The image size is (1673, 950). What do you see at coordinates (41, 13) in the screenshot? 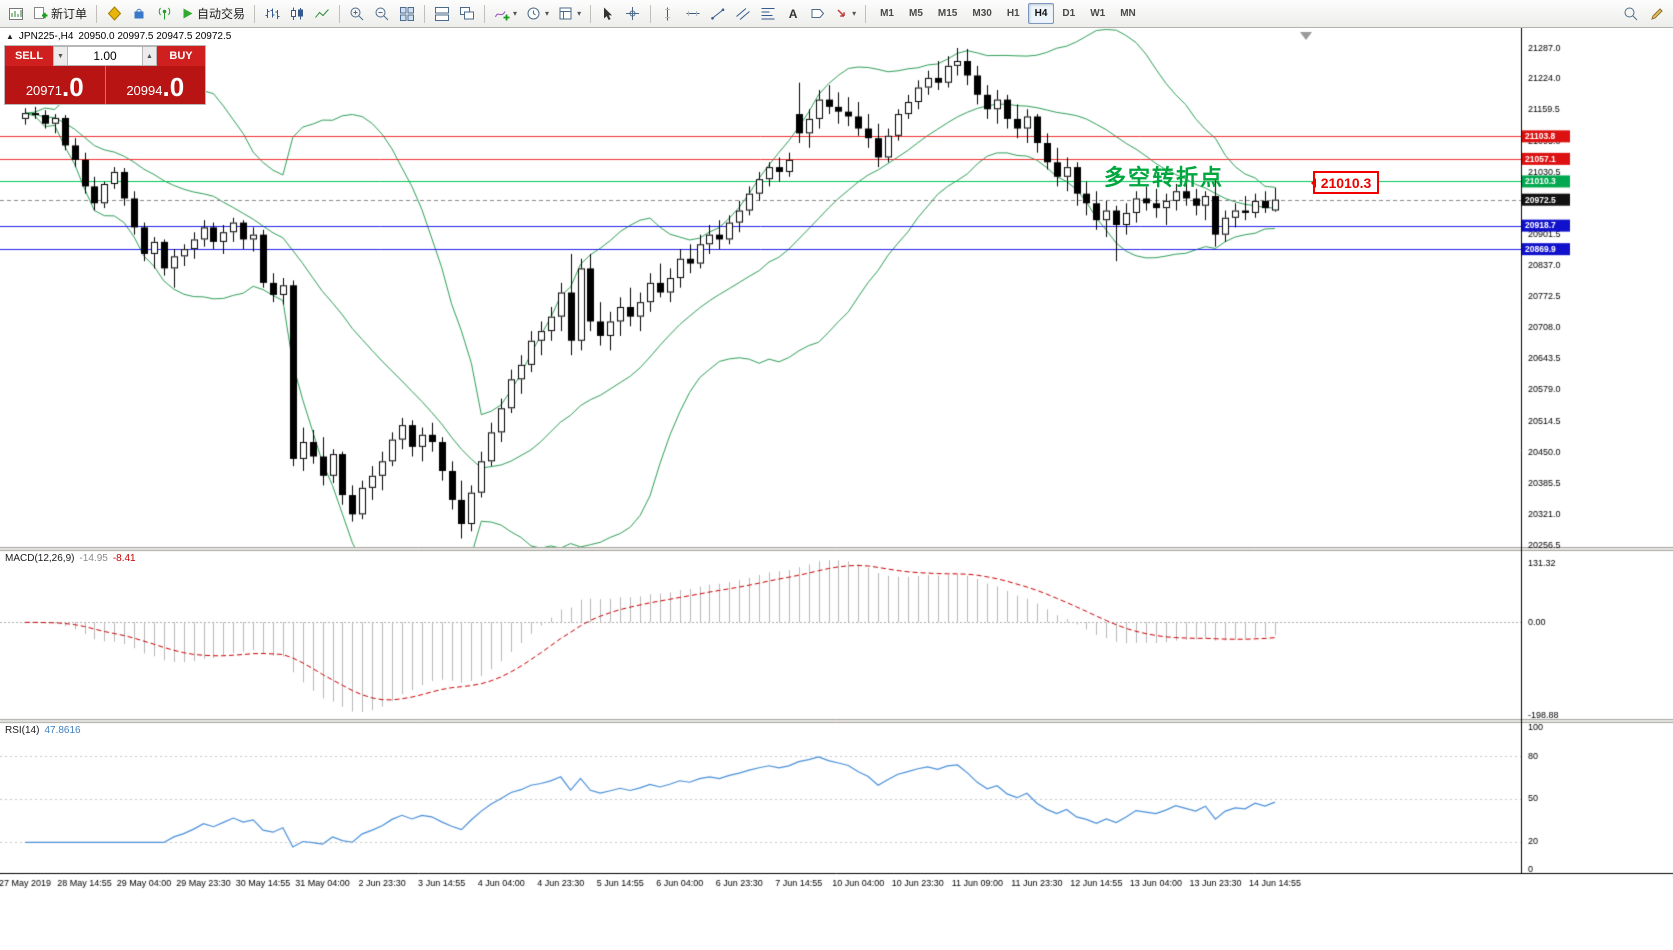
I see `new-order-icon` at bounding box center [41, 13].